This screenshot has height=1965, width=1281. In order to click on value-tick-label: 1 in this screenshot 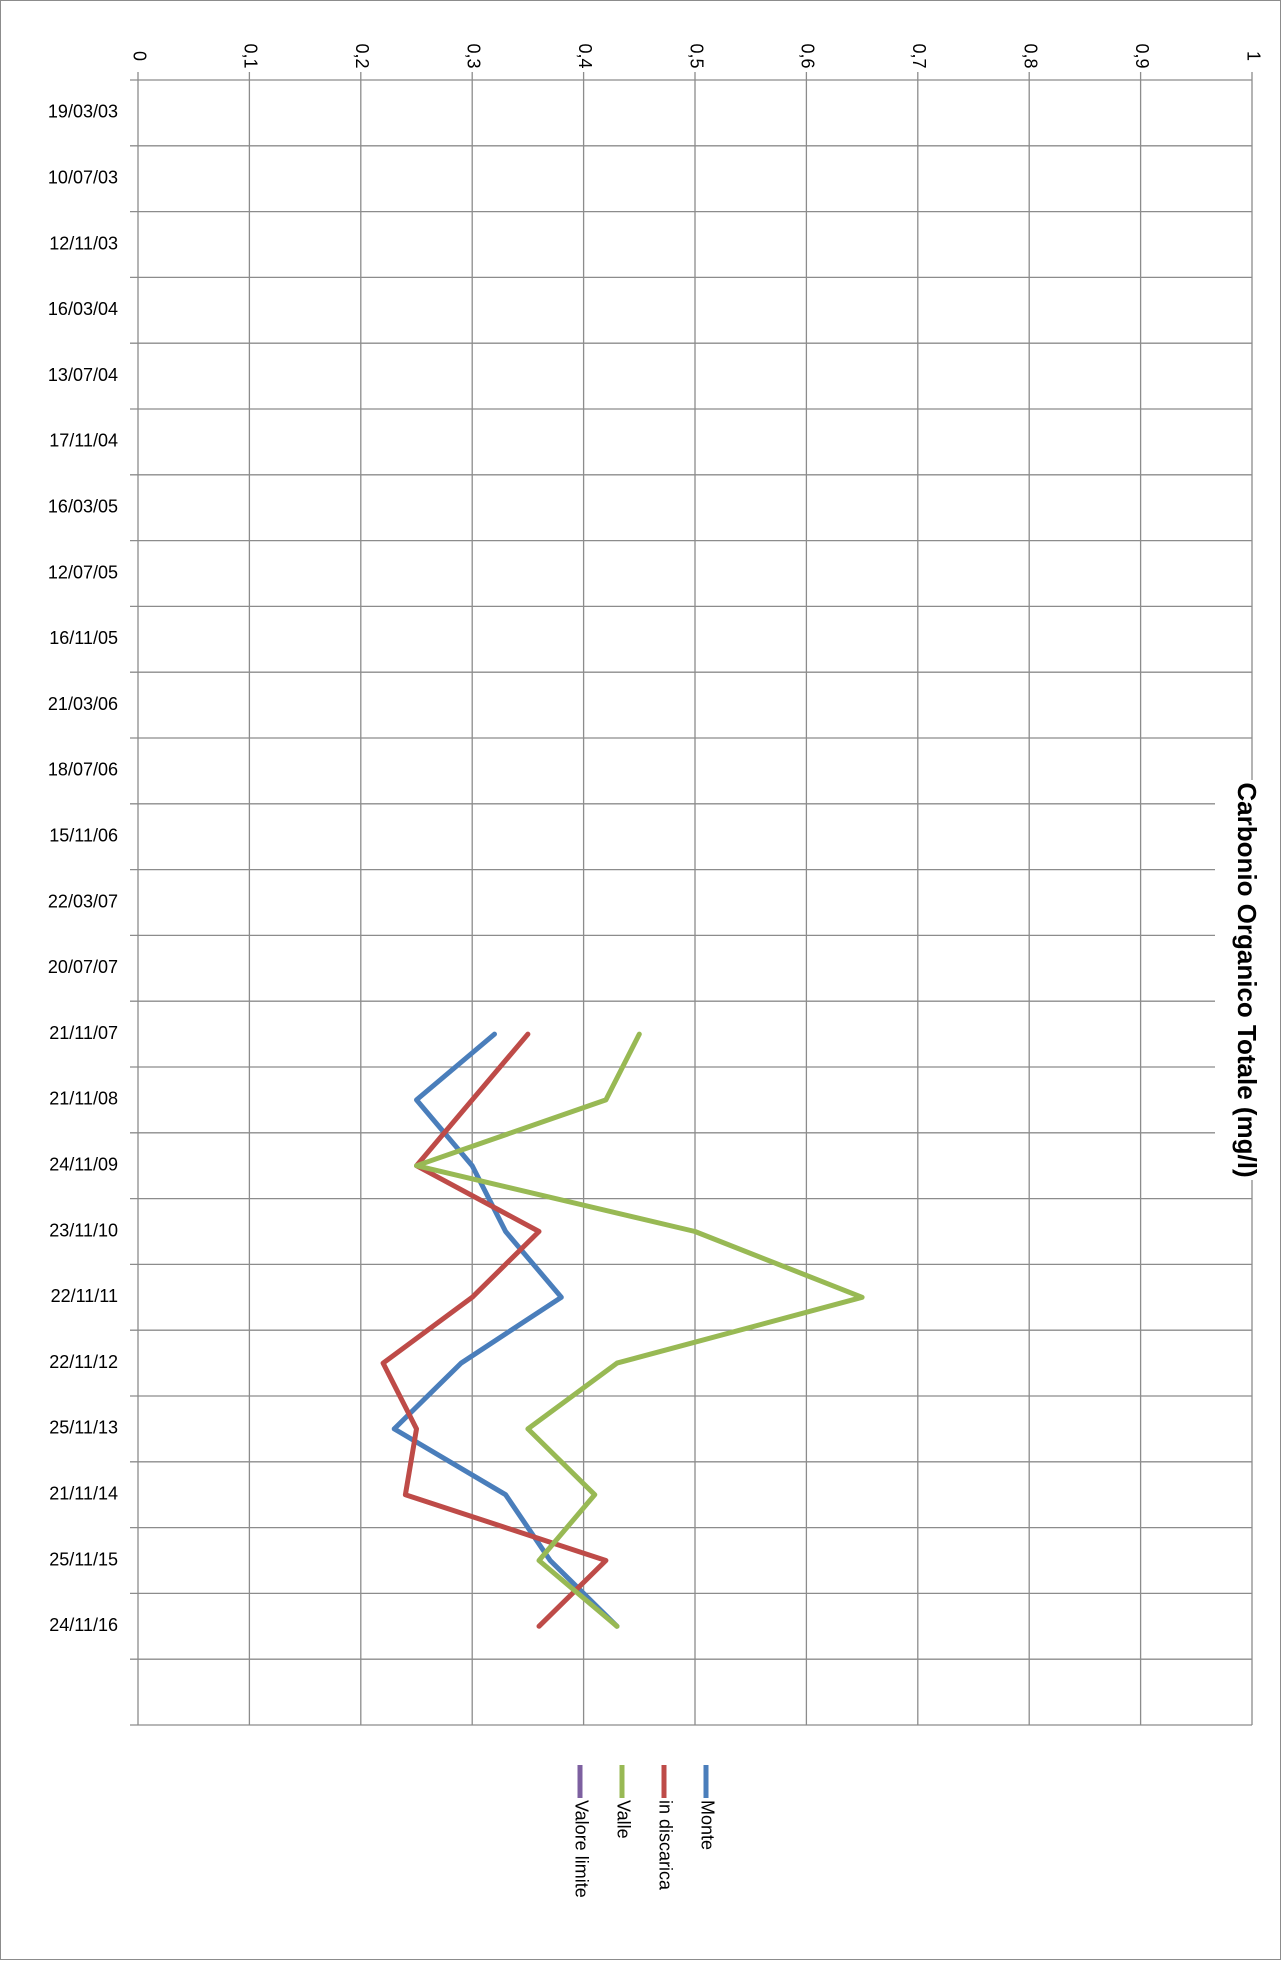, I will do `click(1253, 56)`.